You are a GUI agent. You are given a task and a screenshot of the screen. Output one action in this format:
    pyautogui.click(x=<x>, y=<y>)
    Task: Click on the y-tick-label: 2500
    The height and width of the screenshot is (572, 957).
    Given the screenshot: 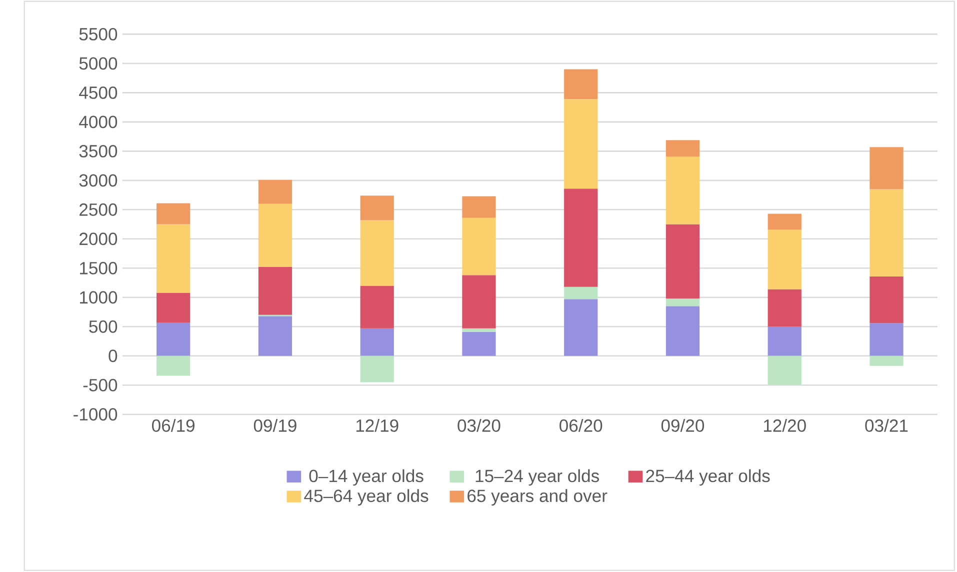 What is the action you would take?
    pyautogui.click(x=99, y=210)
    